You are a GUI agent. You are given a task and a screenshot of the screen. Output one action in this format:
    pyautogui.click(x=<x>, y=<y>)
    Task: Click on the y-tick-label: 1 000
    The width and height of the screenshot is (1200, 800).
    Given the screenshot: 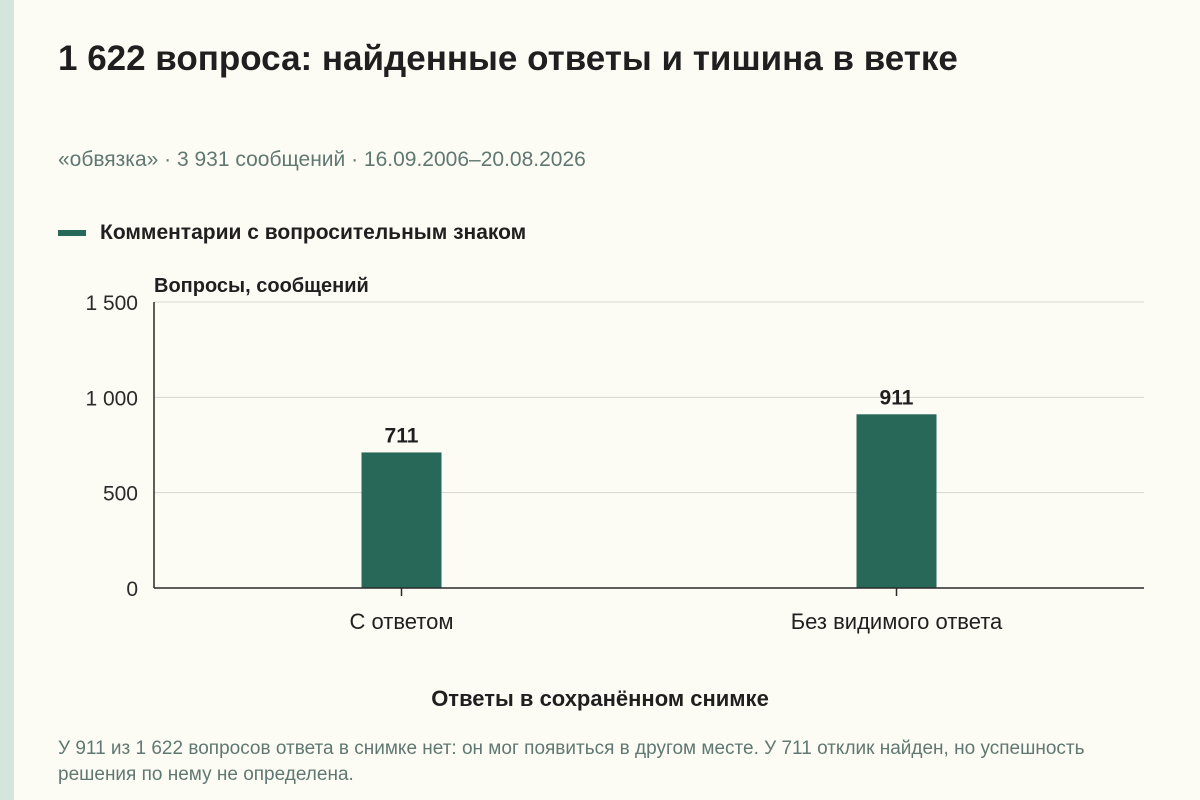 What is the action you would take?
    pyautogui.click(x=111, y=398)
    